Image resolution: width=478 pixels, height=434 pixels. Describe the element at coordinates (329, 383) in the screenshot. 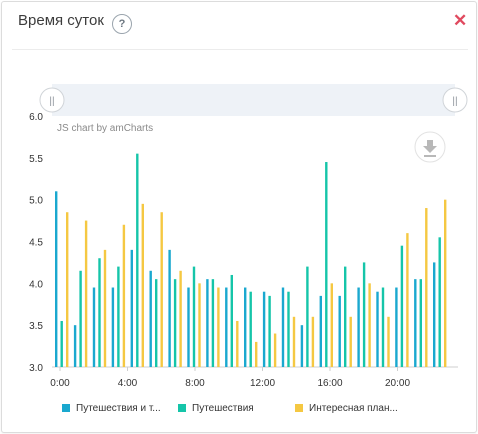

I see `x-tick-label: 16:00` at that location.